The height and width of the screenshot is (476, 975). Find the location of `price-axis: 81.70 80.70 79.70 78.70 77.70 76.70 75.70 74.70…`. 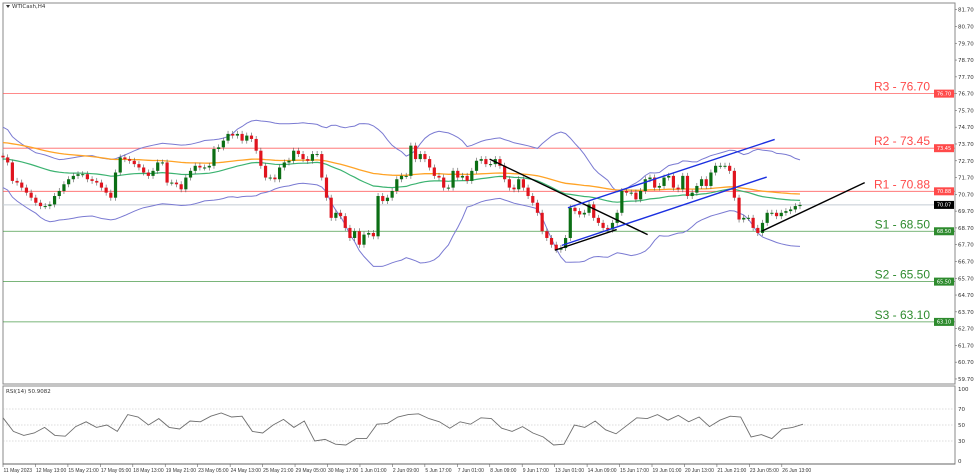

price-axis: 81.70 80.70 79.70 78.70 77.70 76.70 75.70 74.70… is located at coordinates (964, 195).